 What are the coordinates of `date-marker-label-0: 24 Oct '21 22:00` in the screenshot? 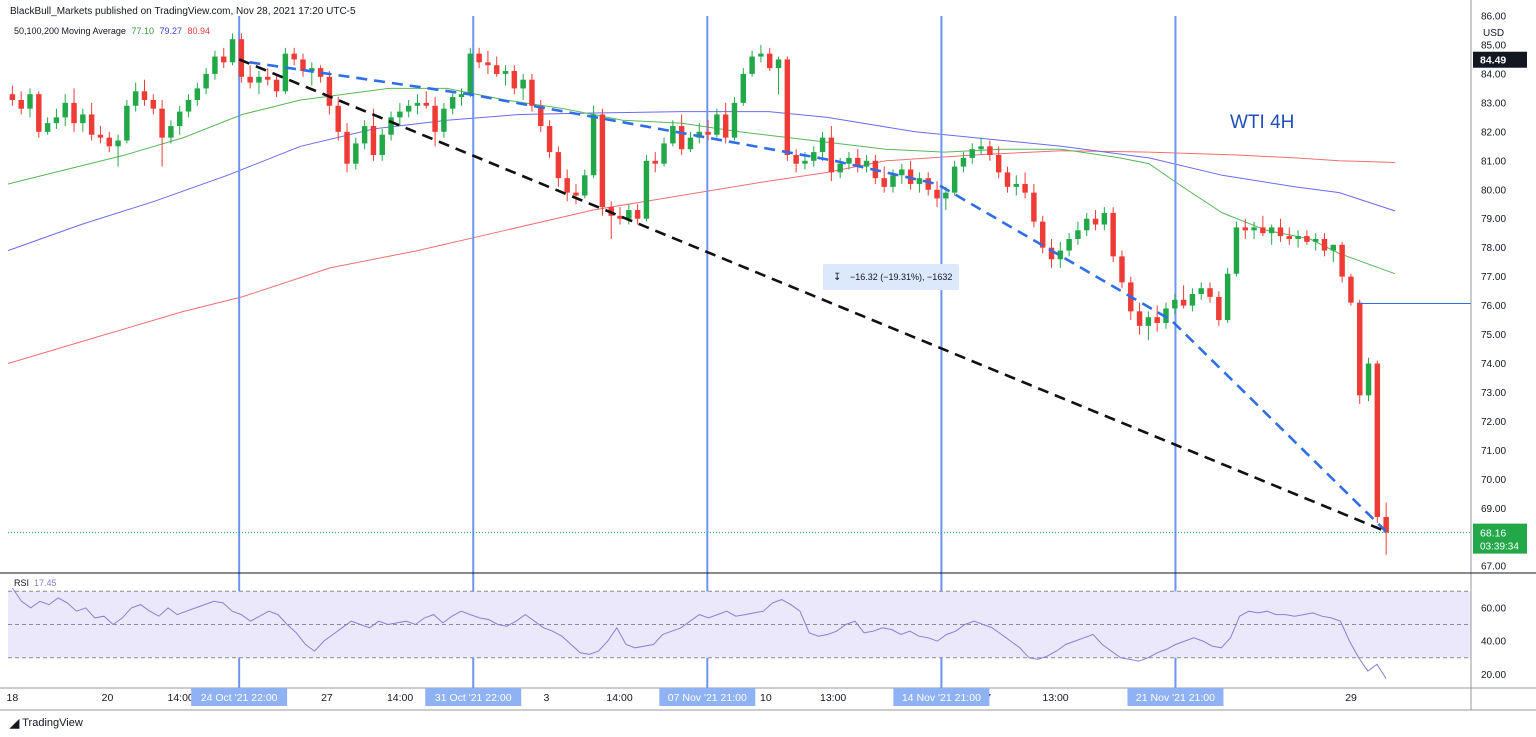 It's located at (239, 698).